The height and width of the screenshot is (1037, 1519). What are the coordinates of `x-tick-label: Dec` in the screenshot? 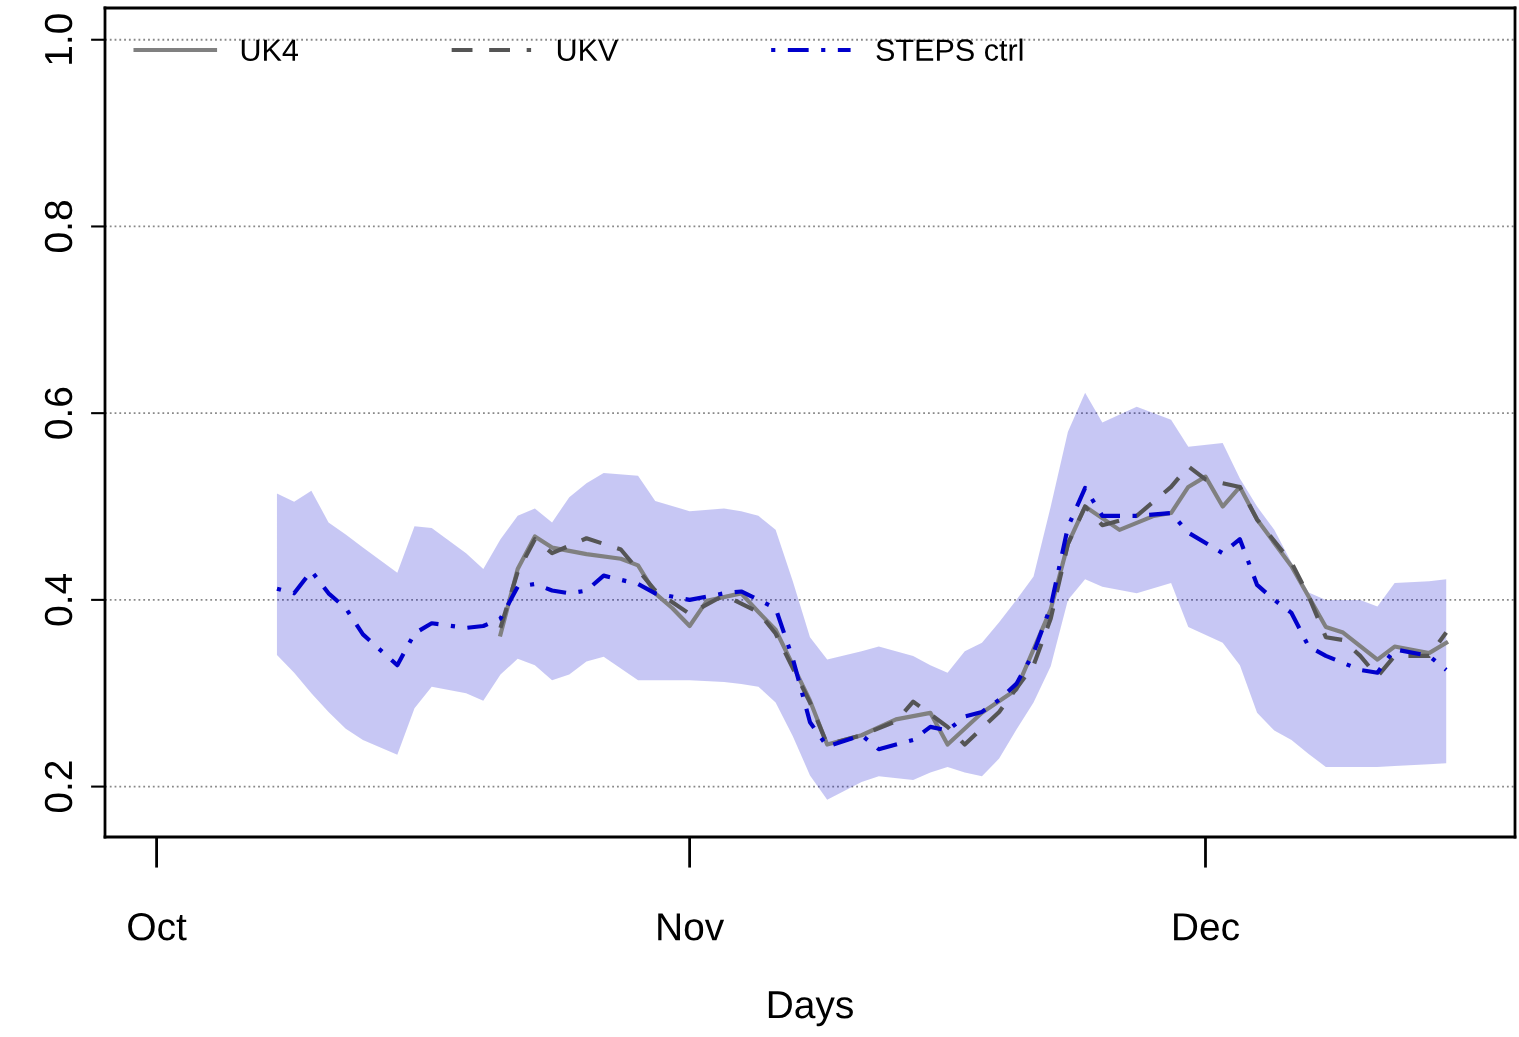 It's located at (1207, 927).